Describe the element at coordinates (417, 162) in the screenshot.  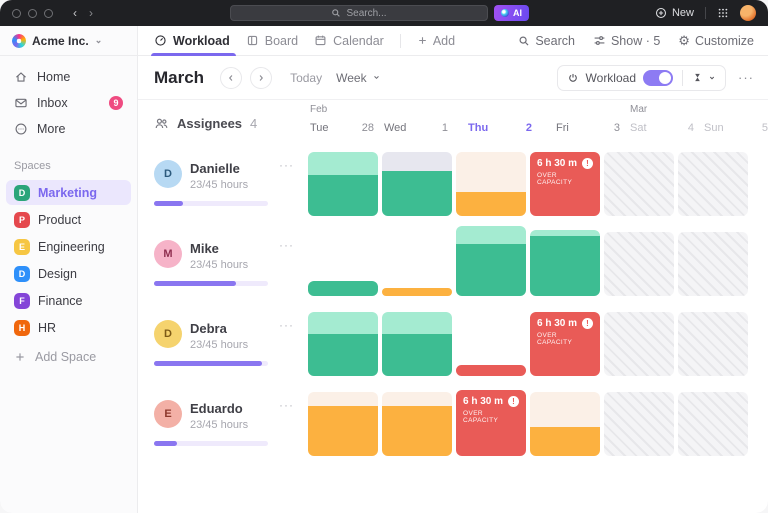
I see `capacity-segment-graycap` at that location.